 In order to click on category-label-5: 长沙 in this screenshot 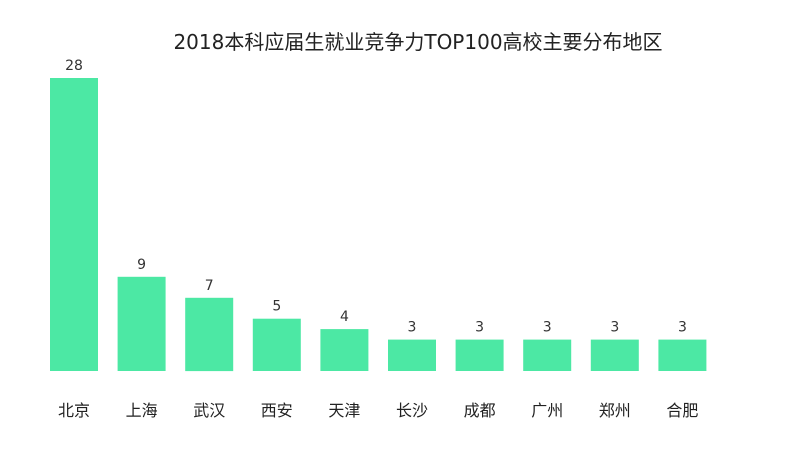, I will do `click(412, 410)`.